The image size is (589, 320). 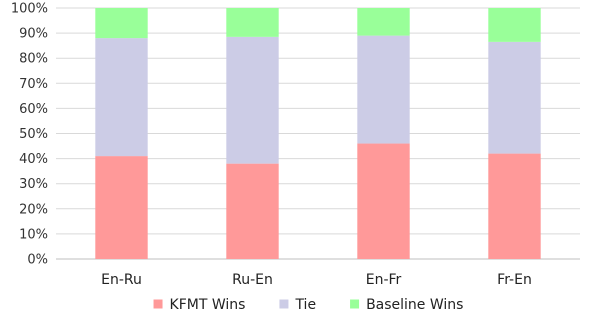 What do you see at coordinates (33, 234) in the screenshot?
I see `y-tick-label: 10%` at bounding box center [33, 234].